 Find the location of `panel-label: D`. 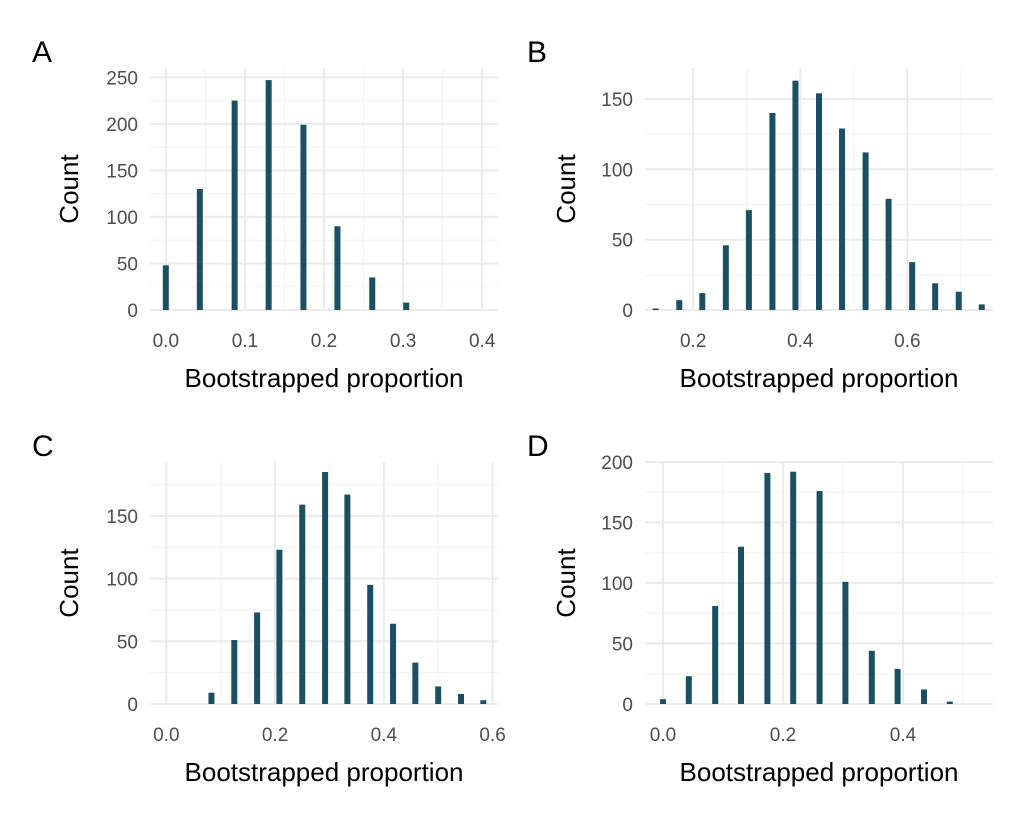

panel-label: D is located at coordinates (538, 446).